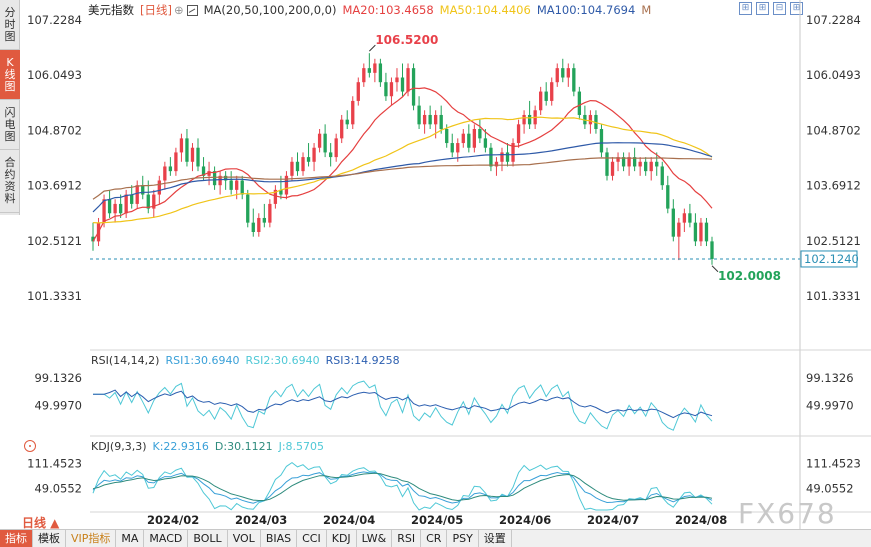 The width and height of the screenshot is (871, 547). I want to click on ma100-line, so click(402, 177).